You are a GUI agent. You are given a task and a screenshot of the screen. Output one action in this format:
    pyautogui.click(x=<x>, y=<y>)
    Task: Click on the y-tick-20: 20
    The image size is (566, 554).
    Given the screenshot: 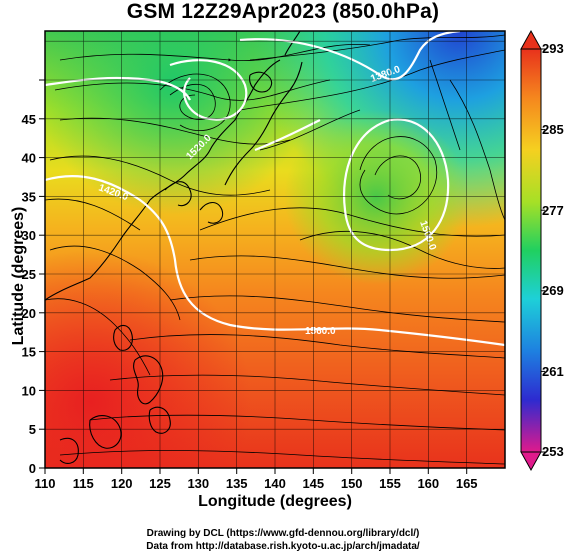 What is the action you would take?
    pyautogui.click(x=29, y=313)
    